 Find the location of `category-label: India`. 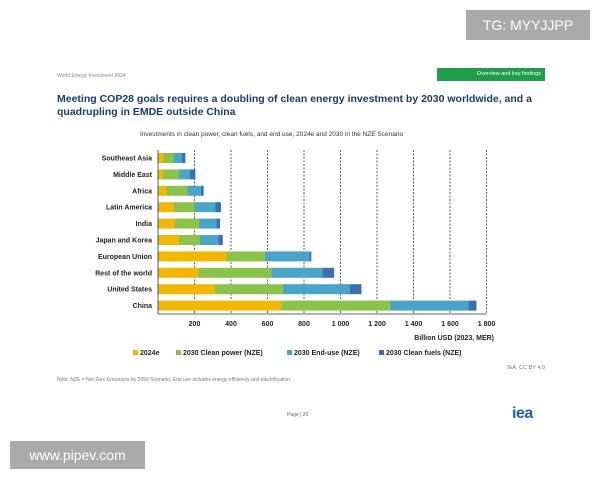

category-label: India is located at coordinates (144, 224).